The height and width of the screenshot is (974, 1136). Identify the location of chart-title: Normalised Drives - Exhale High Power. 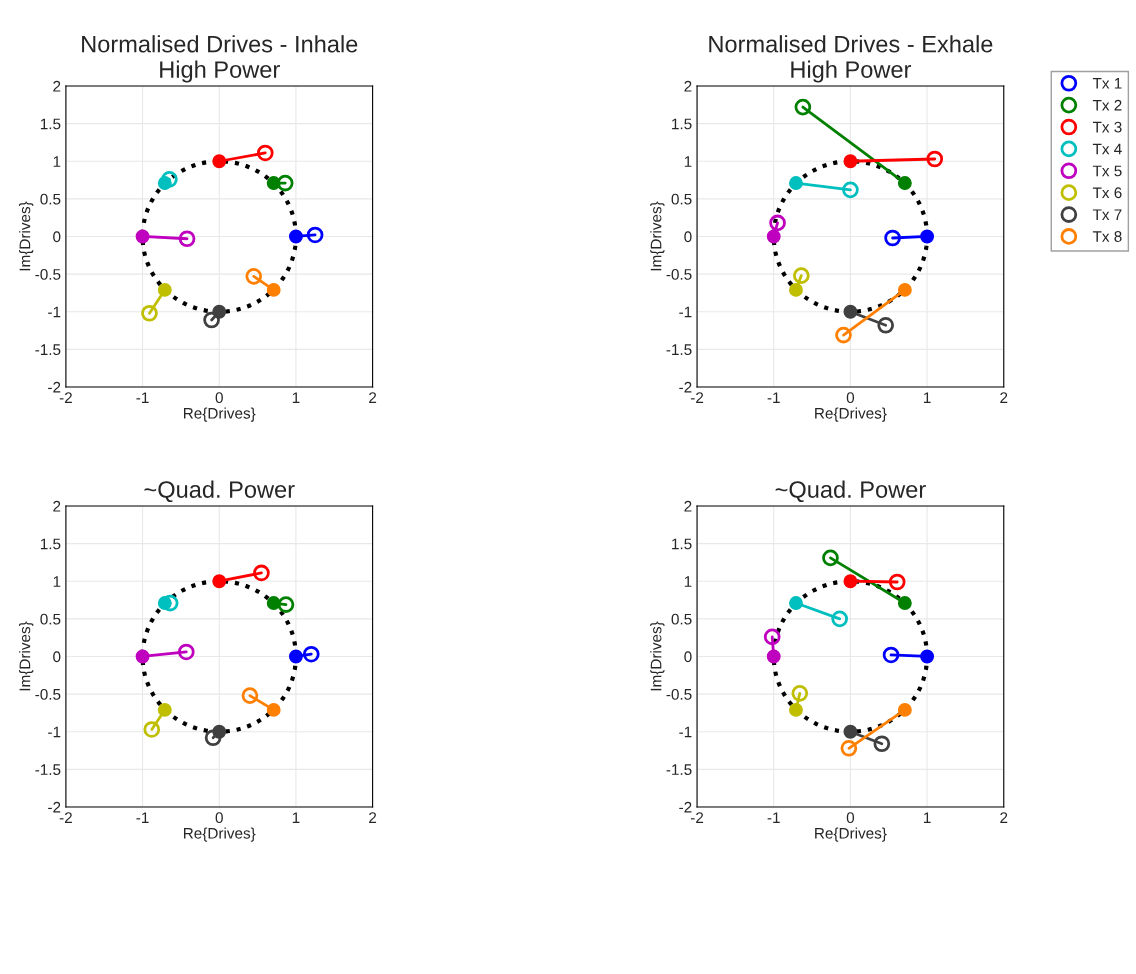
(851, 59).